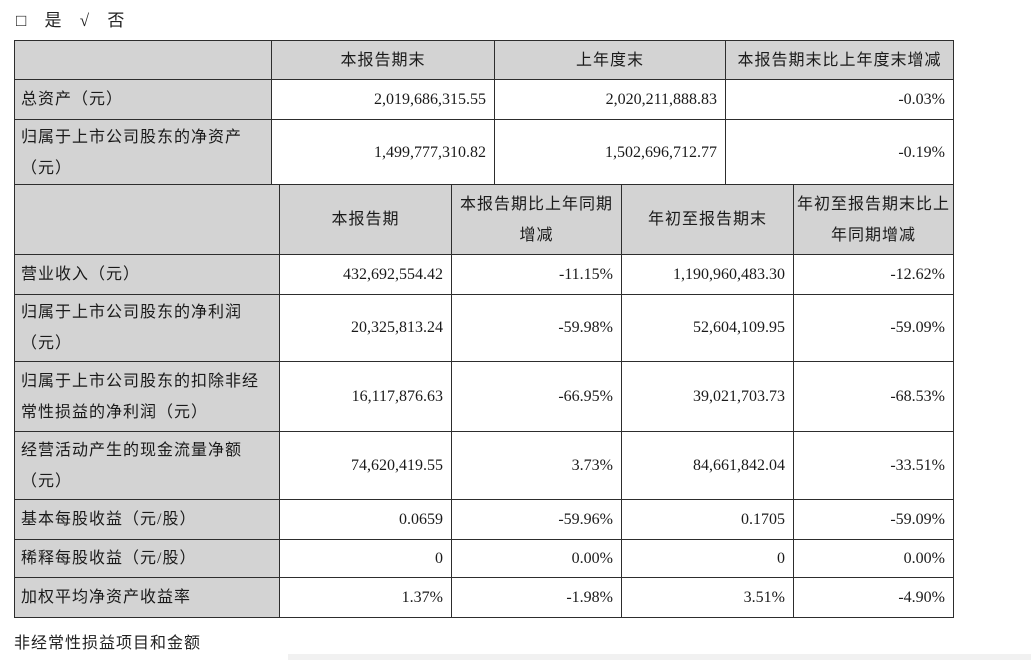 Image resolution: width=1031 pixels, height=660 pixels. What do you see at coordinates (707, 396) in the screenshot?
I see `cell-value: 39,021,703.73` at bounding box center [707, 396].